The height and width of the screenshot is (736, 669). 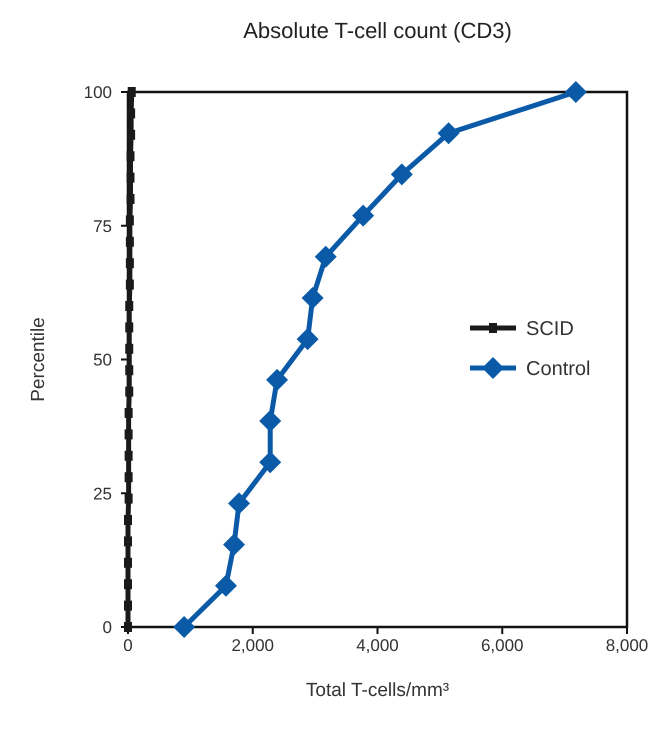 What do you see at coordinates (102, 226) in the screenshot?
I see `y-tick-label: 75` at bounding box center [102, 226].